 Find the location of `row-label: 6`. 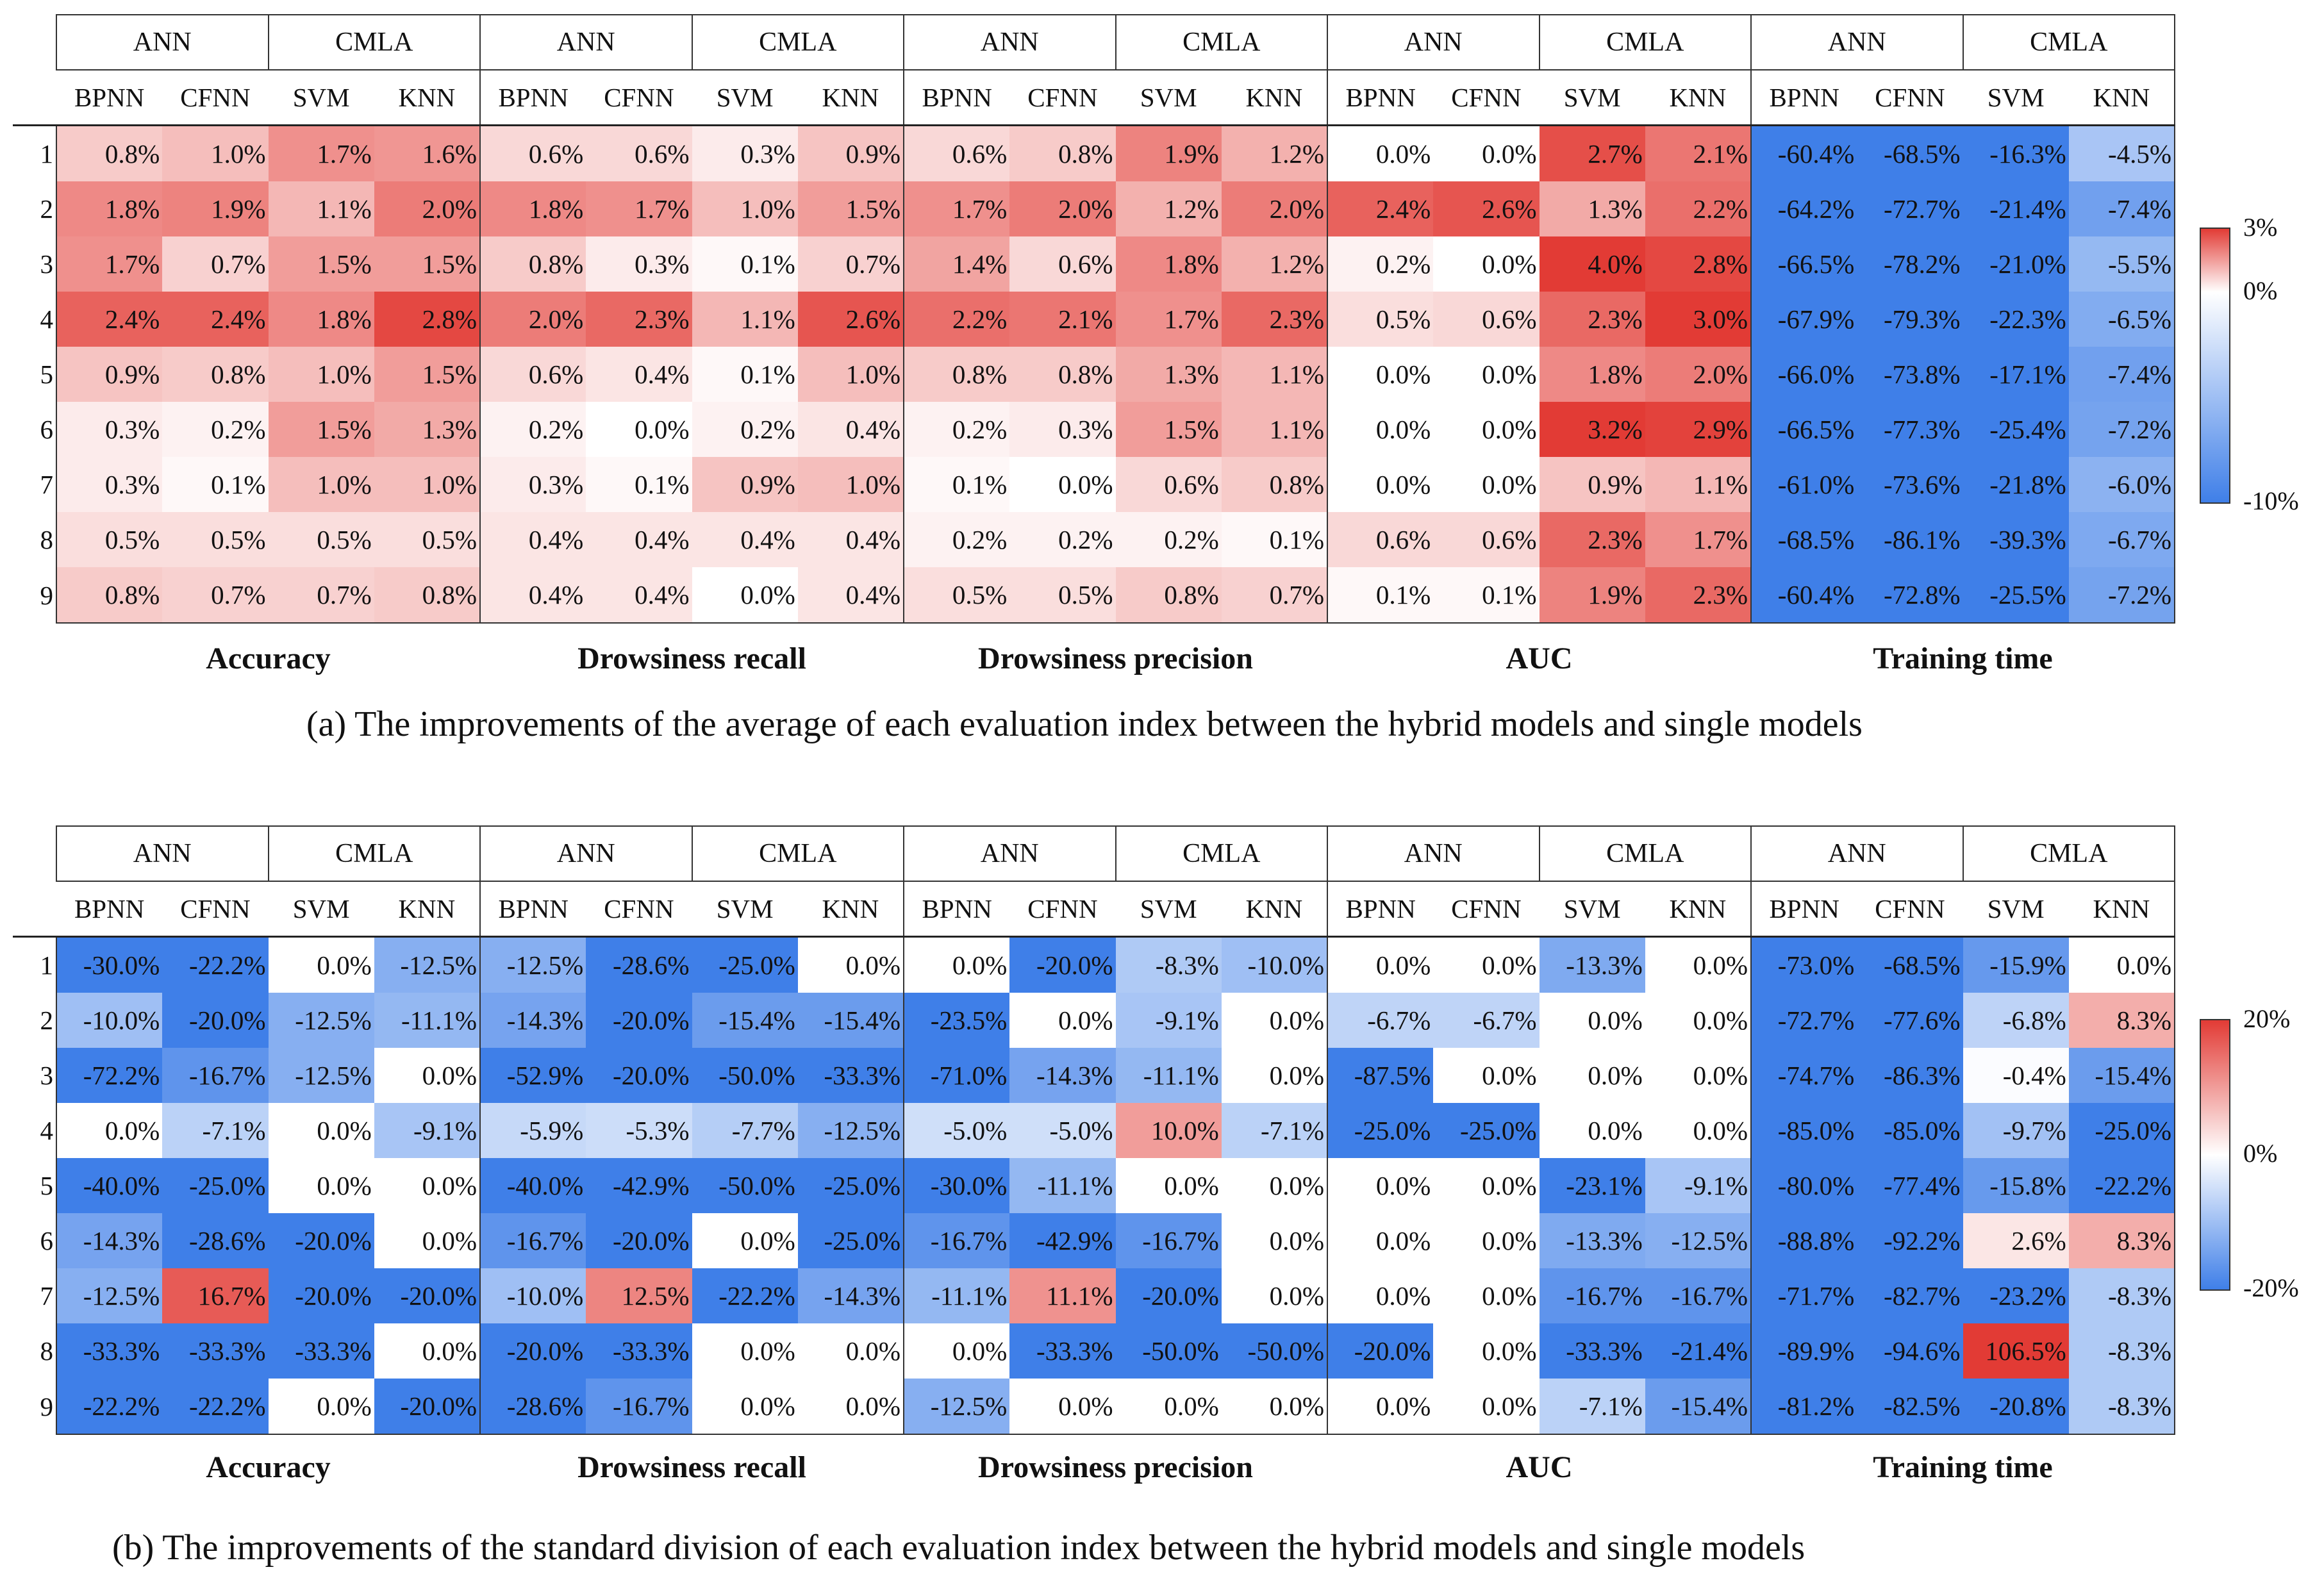

row-label: 6 is located at coordinates (47, 430).